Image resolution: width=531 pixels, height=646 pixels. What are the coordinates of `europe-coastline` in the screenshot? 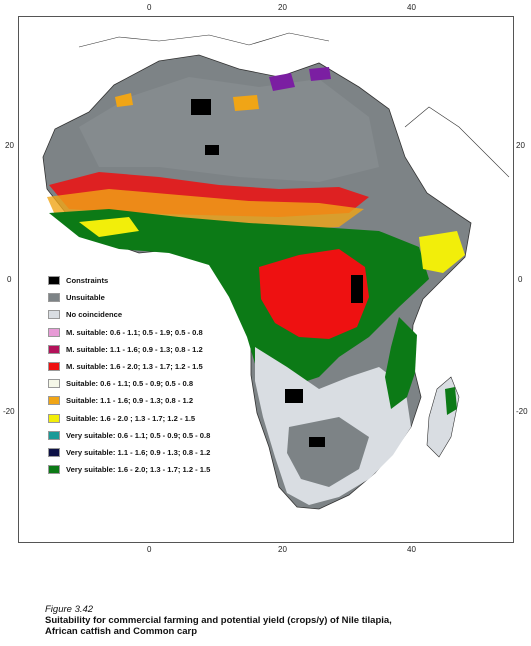 It's located at (204, 40).